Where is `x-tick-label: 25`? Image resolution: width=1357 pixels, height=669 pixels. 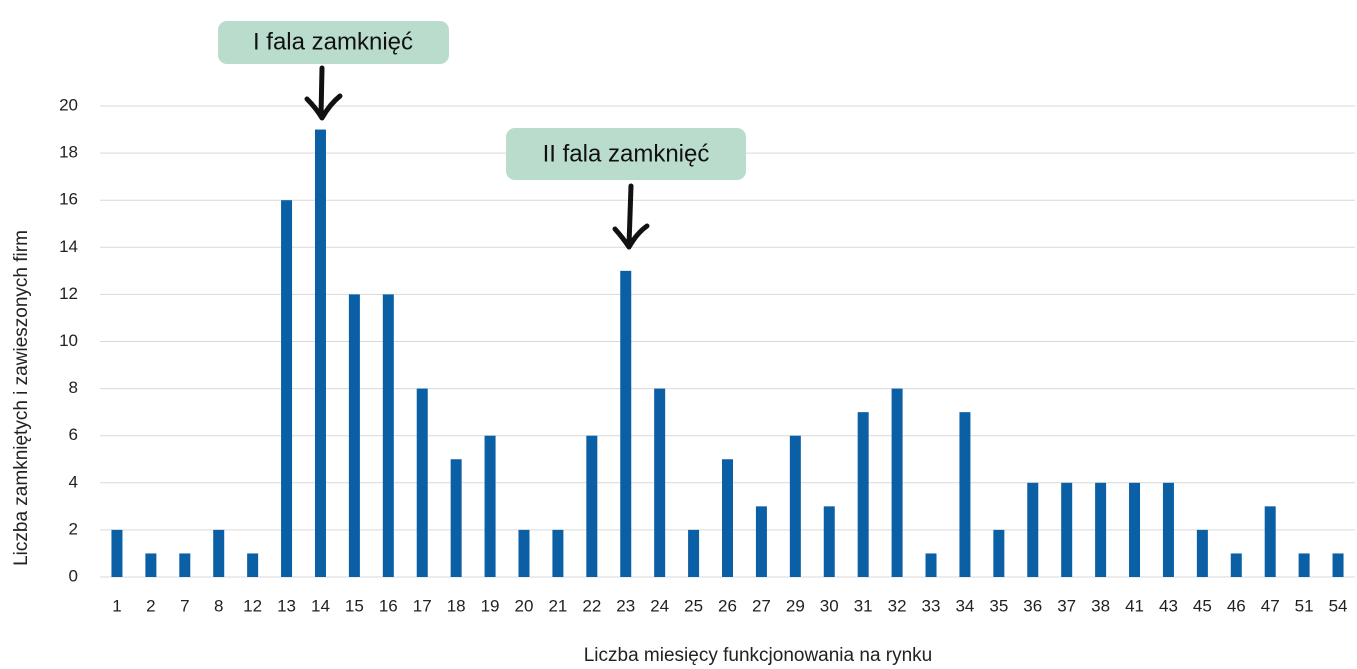 x-tick-label: 25 is located at coordinates (693, 605).